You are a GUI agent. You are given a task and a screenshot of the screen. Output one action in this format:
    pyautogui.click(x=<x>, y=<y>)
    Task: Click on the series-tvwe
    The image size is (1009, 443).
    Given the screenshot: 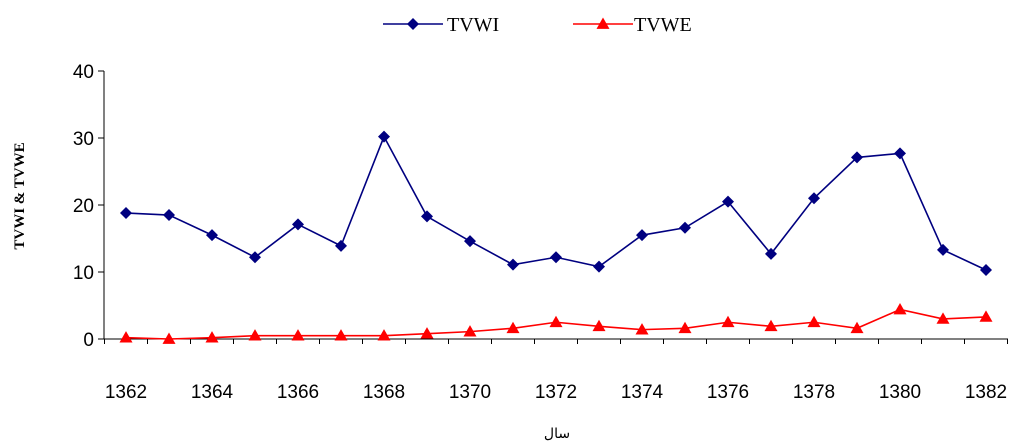 What is the action you would take?
    pyautogui.click(x=556, y=323)
    